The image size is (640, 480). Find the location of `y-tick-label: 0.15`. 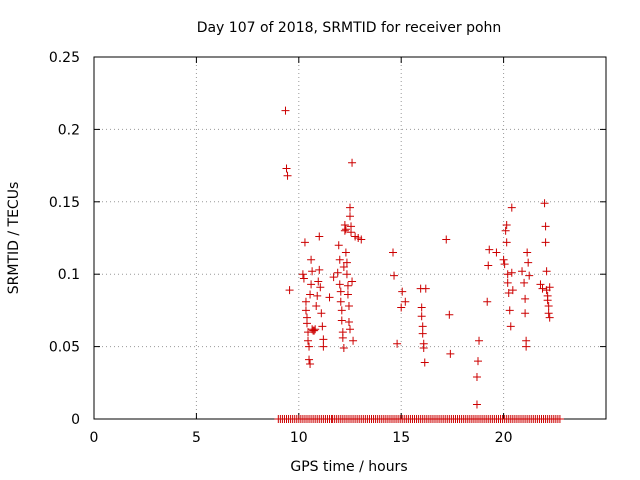

y-tick-label: 0.15 is located at coordinates (64, 203).